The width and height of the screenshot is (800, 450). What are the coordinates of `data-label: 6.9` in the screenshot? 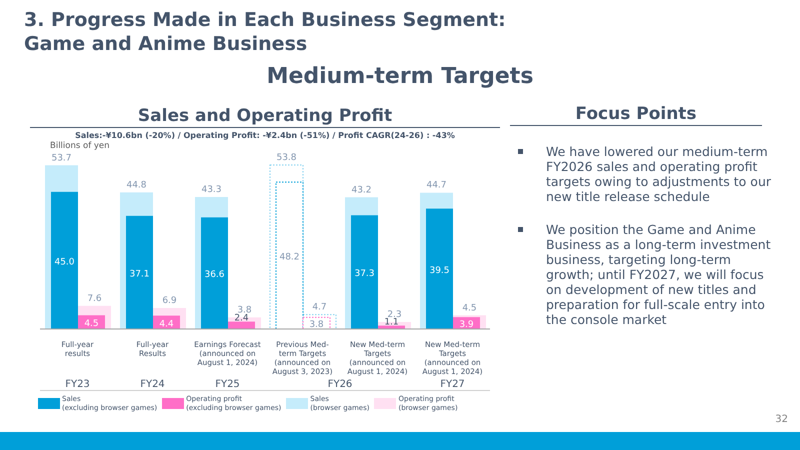 It's located at (169, 301).